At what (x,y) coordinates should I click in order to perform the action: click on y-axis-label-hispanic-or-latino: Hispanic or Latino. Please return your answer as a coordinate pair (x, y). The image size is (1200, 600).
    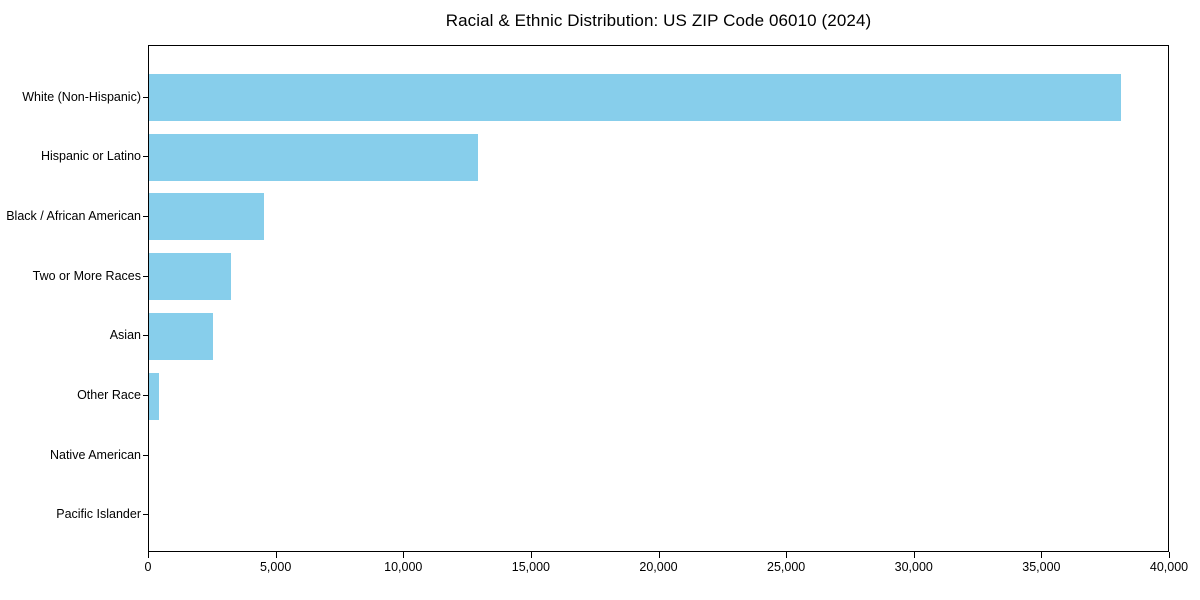
    Looking at the image, I should click on (90, 156).